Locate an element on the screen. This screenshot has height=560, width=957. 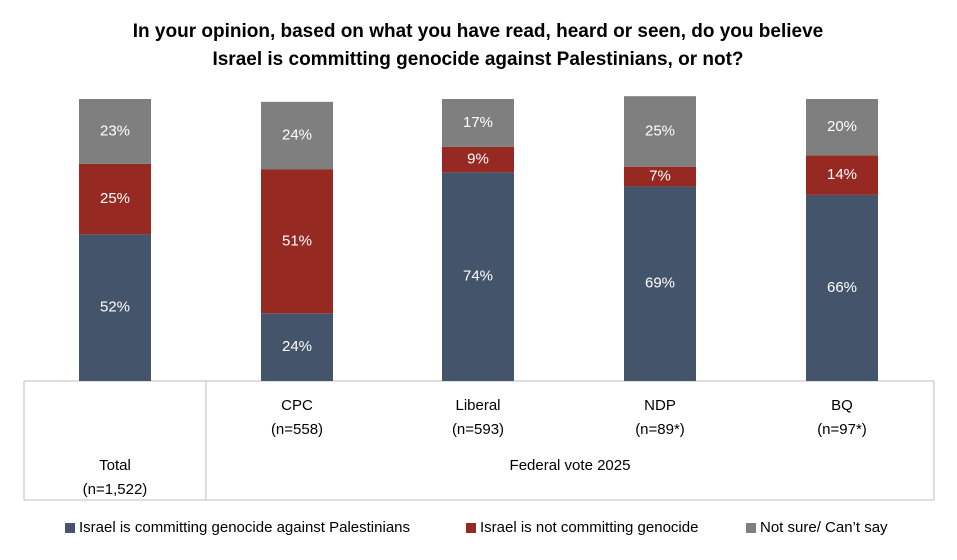
value-label: 74% is located at coordinates (478, 276).